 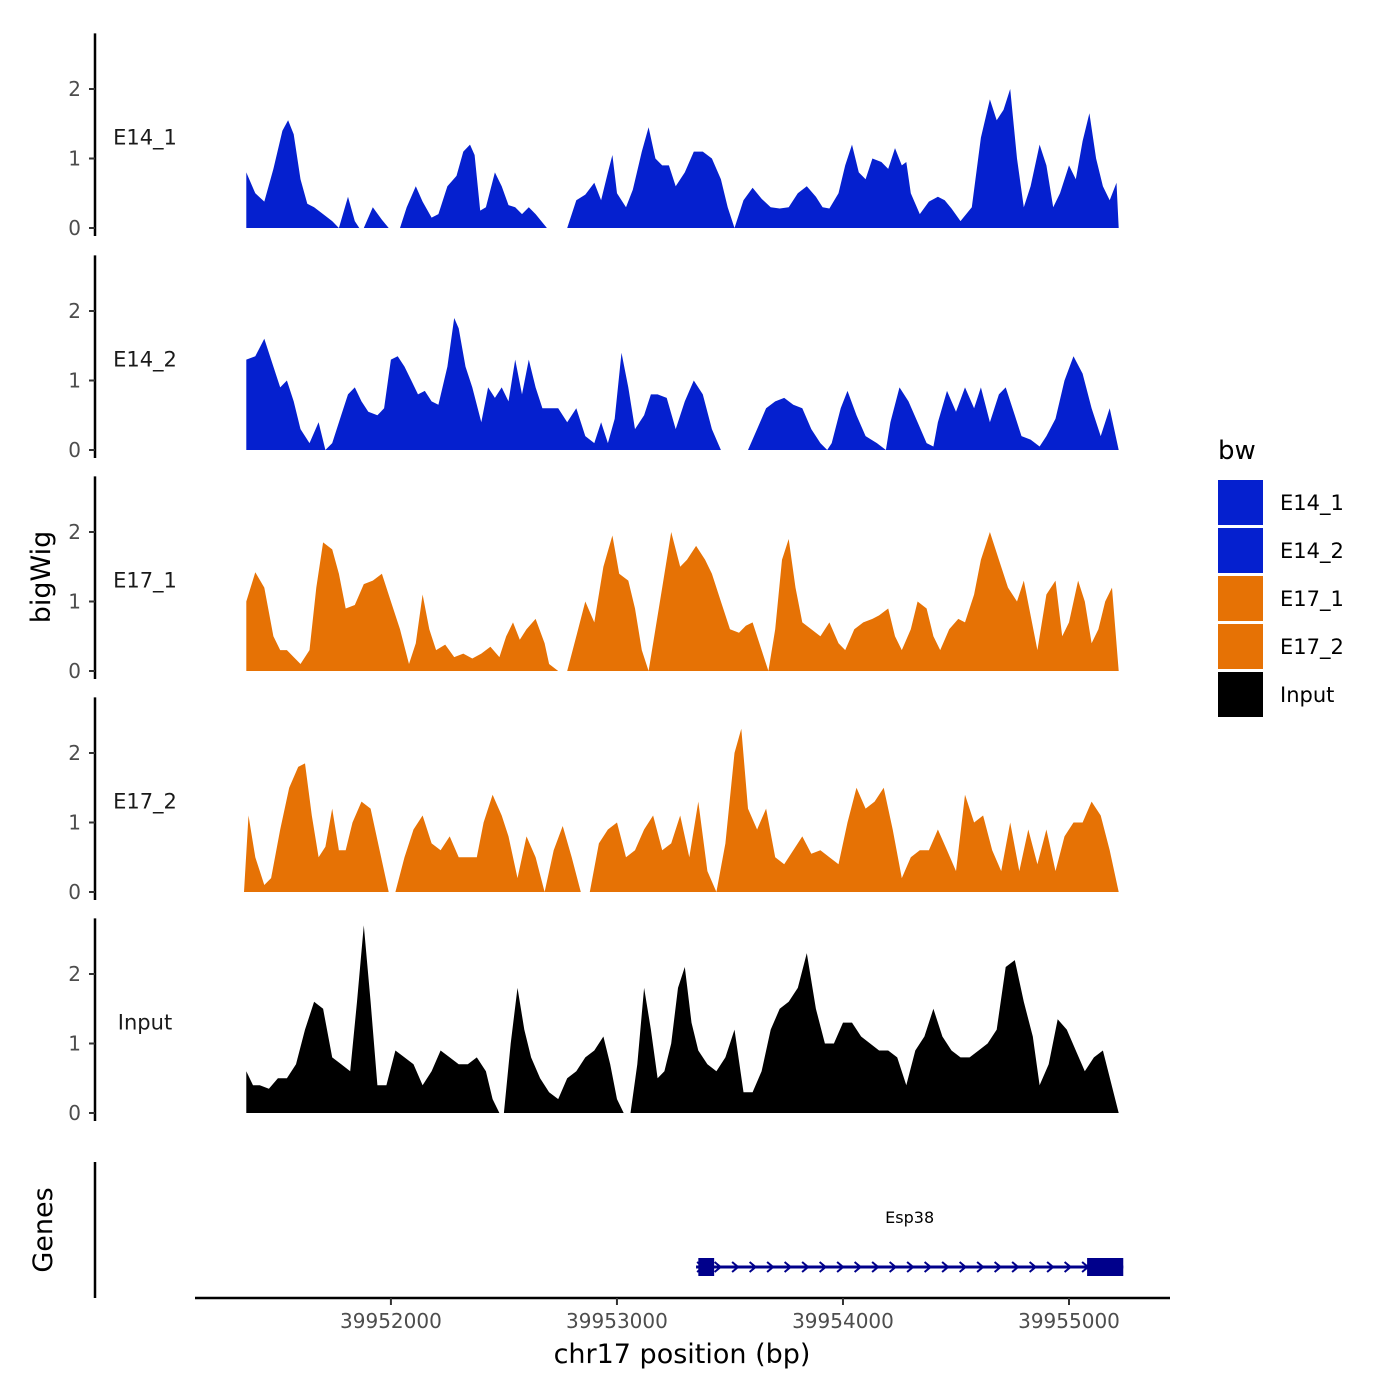 I want to click on track-label: E17_1, so click(x=145, y=581).